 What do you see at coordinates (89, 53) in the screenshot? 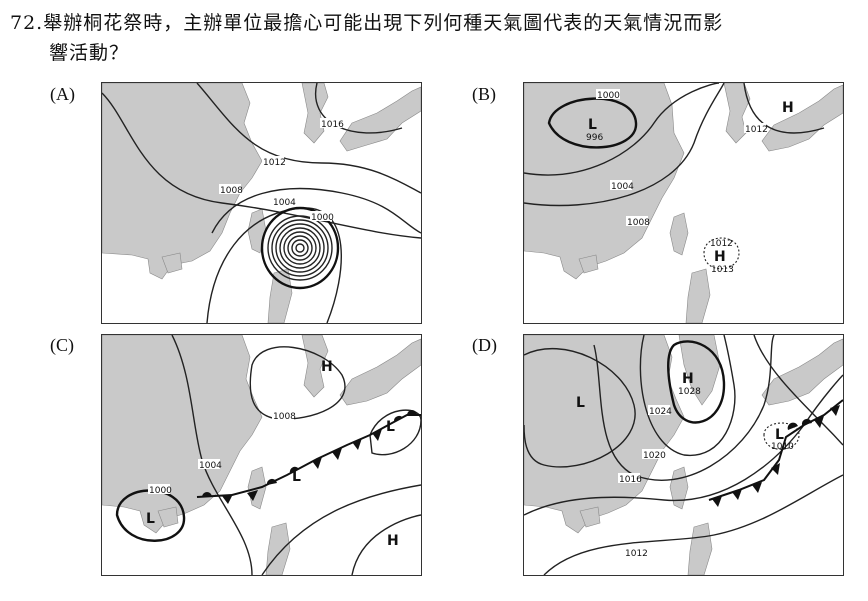
I see `question-line2: 響活動？` at bounding box center [89, 53].